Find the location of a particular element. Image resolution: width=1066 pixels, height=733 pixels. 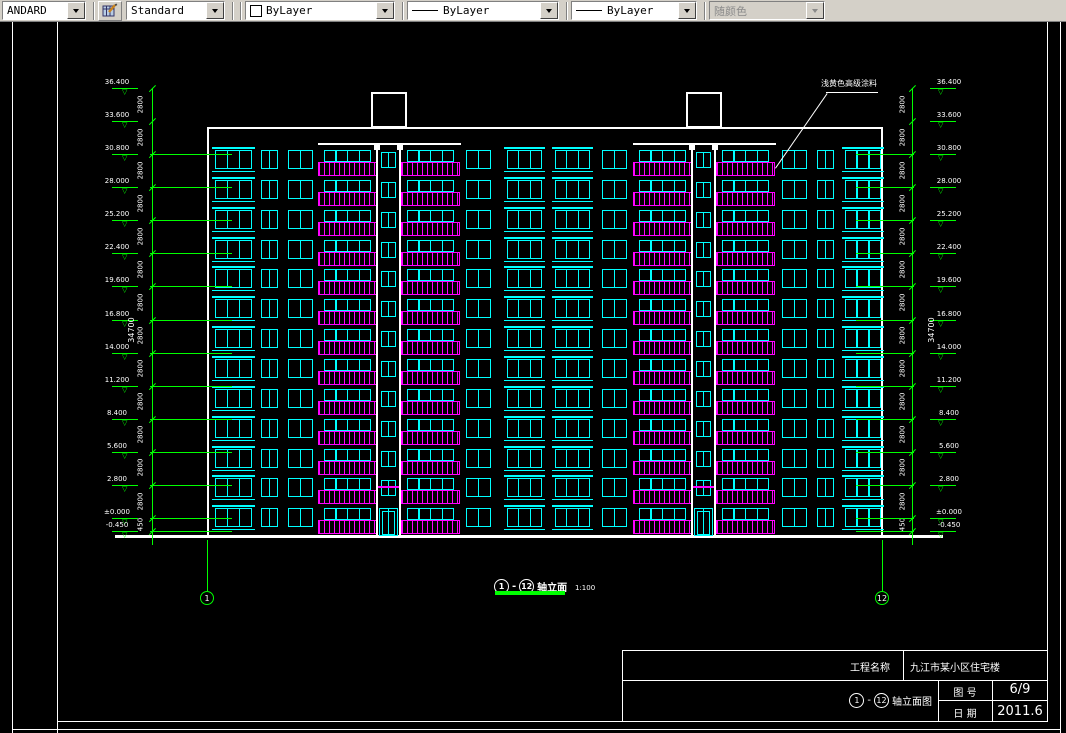

text-style-combo: Standard is located at coordinates (175, 10).